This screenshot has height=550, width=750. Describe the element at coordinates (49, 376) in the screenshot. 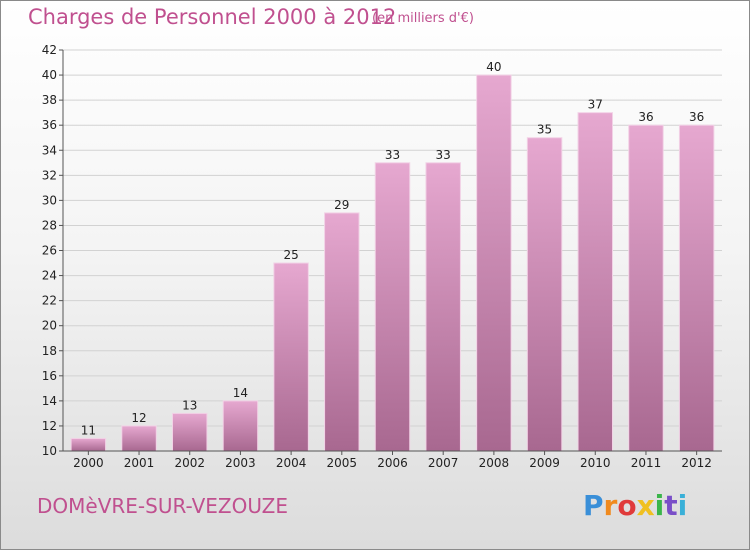

I see `y-tick-label: 16` at that location.